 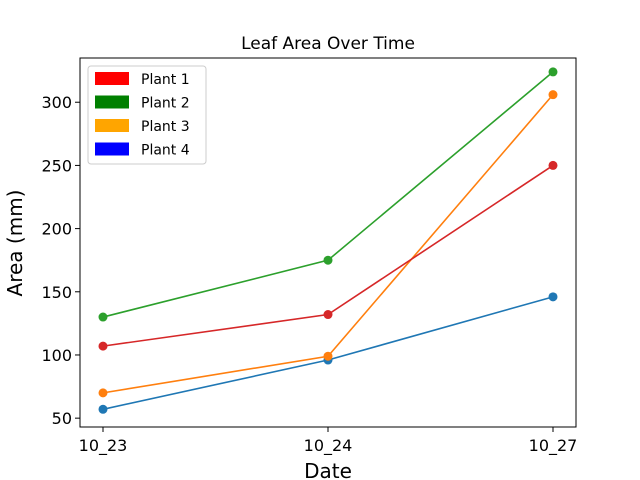 I want to click on legend-label: Plant 2, so click(x=165, y=104).